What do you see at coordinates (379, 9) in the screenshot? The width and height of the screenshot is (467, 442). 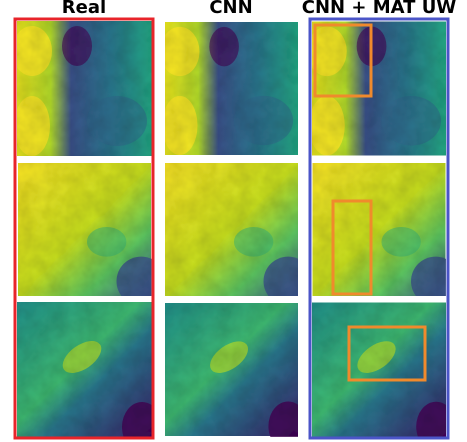 I see `column-title: CNN + MAT UW` at bounding box center [379, 9].